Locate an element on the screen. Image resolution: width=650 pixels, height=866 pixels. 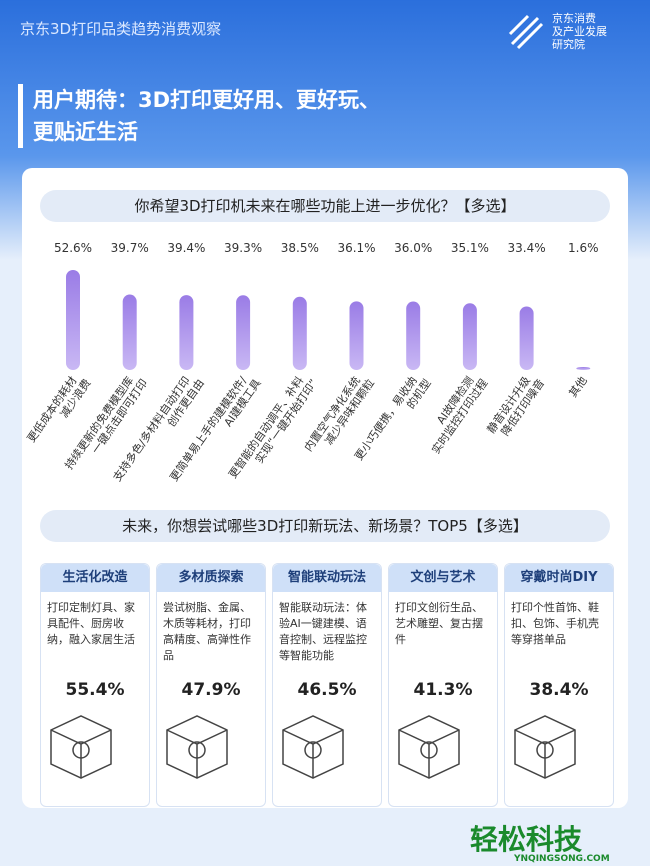
title-line: 更贴近生活 is located at coordinates (85, 132).